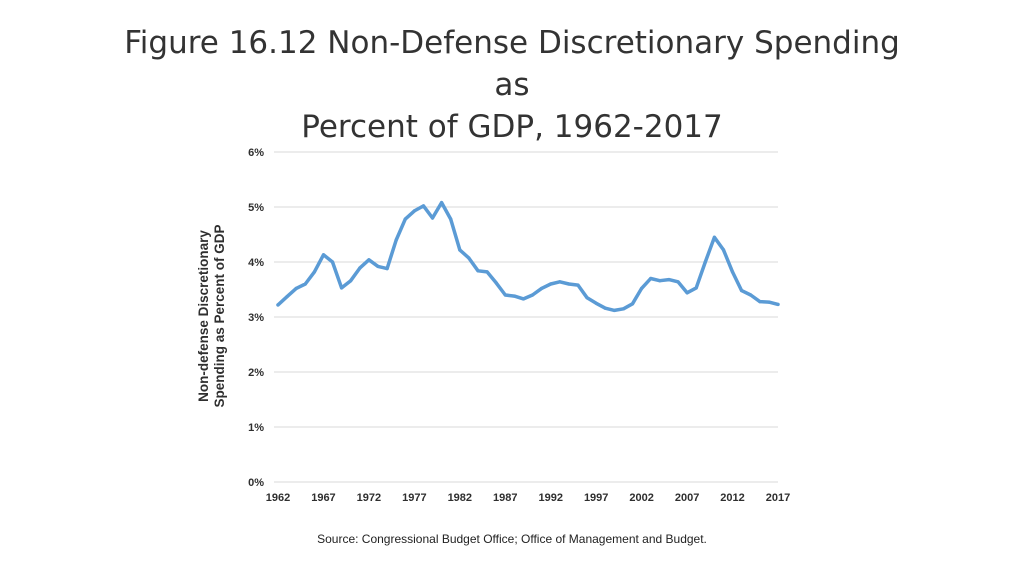 This screenshot has height=576, width=1024. Describe the element at coordinates (219, 315) in the screenshot. I see `y-axis-title-line-2: Spending as Percent of GDP` at that location.